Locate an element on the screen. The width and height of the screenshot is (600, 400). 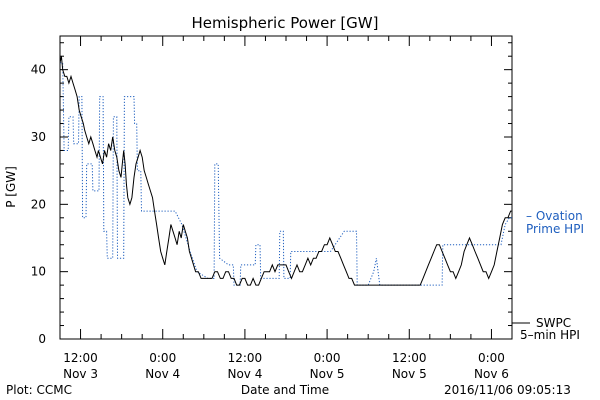
x-tick-time-5: 0:00 is located at coordinates (491, 358).